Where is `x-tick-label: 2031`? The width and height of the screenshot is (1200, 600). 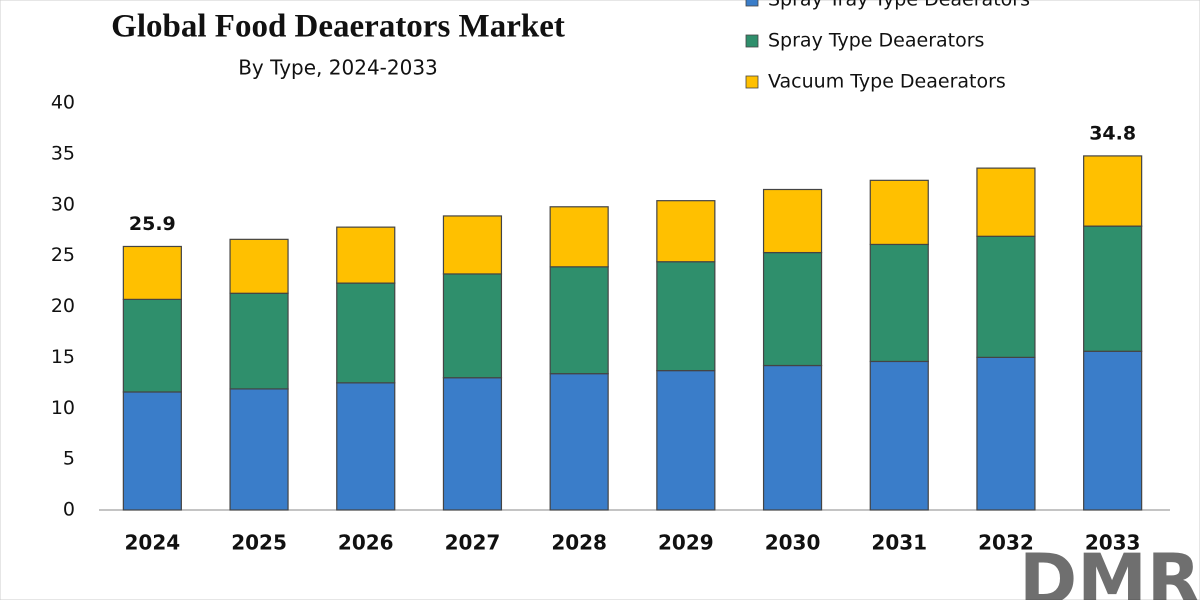
x-tick-label: 2031 is located at coordinates (899, 543).